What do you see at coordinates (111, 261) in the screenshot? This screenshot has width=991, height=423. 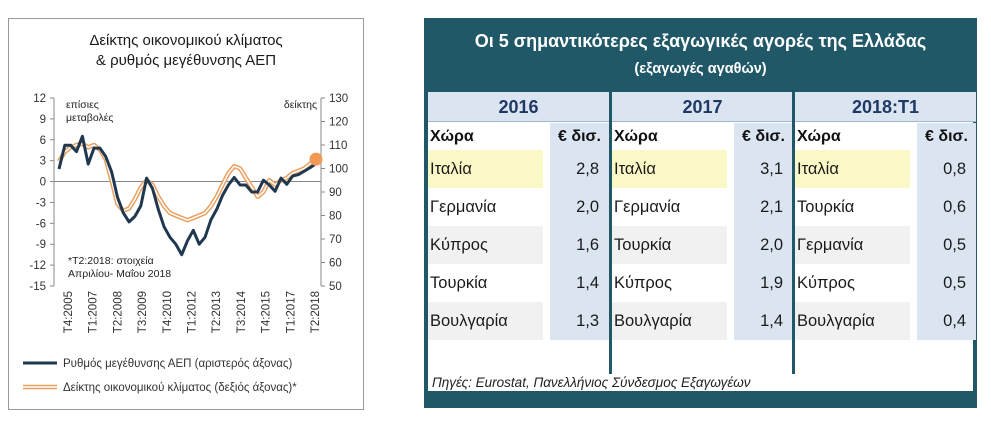 I see `footnote-annotation: *Τ2:2018: στοιχεία` at bounding box center [111, 261].